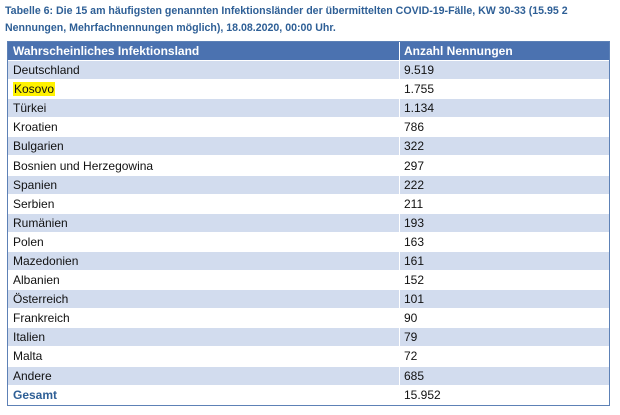 Image resolution: width=620 pixels, height=415 pixels. I want to click on highlighted-country: Kosovo, so click(34, 89).